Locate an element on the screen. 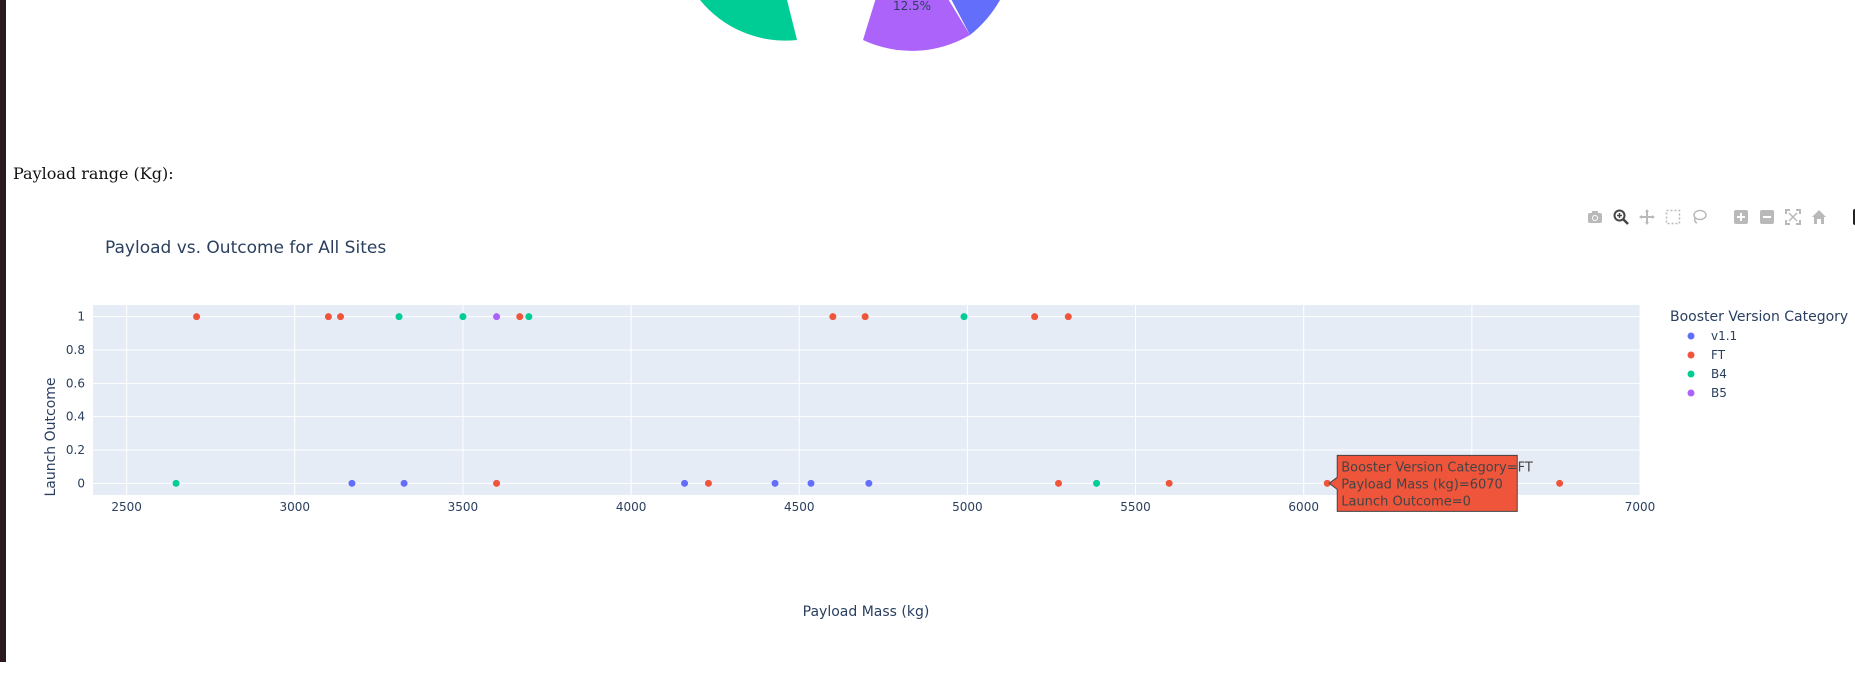  legend-item-label: v1.1 is located at coordinates (1724, 336).